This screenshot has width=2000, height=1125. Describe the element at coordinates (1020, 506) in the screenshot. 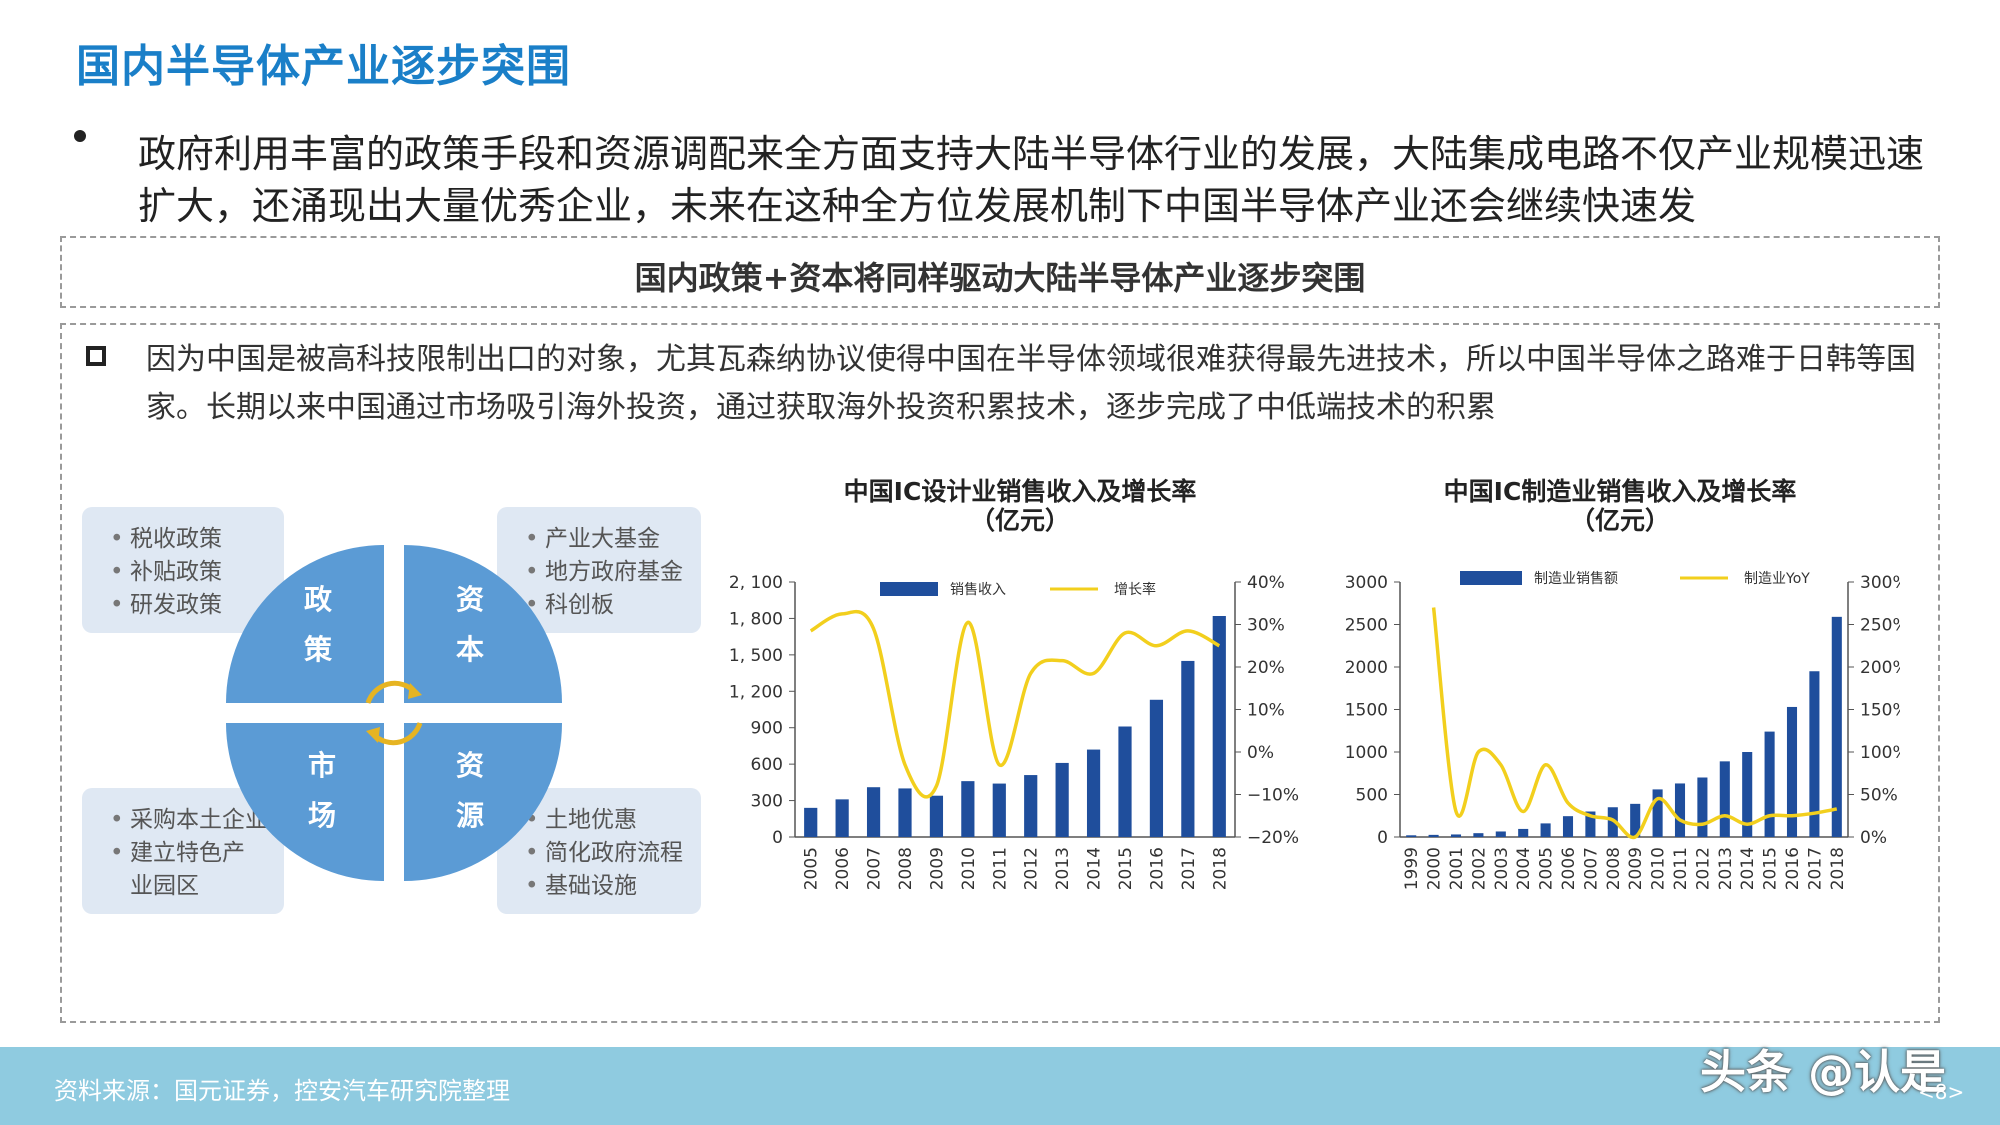

I see `chart1-title: 中国IC设计业销售收入及增长率 （亿元）` at that location.